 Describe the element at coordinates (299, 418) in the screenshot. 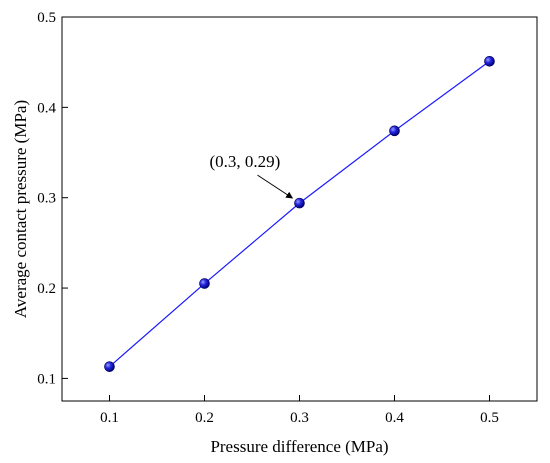

I see `x-tick-label: 0.3` at that location.